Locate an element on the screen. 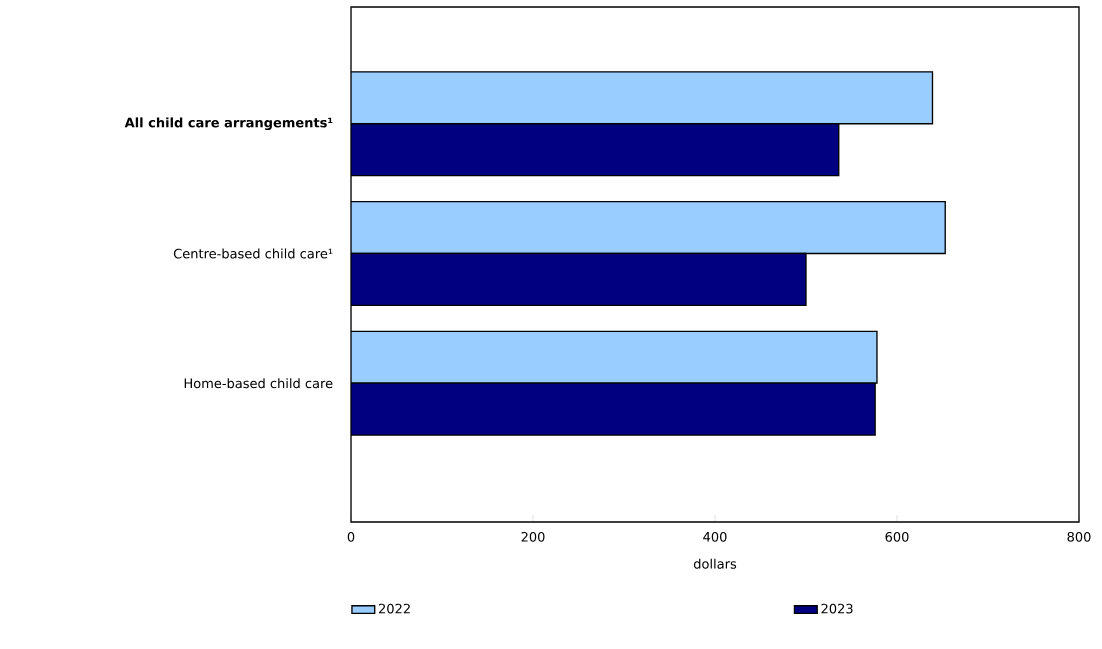 This screenshot has height=649, width=1102. x-tick-label: 200 is located at coordinates (533, 536).